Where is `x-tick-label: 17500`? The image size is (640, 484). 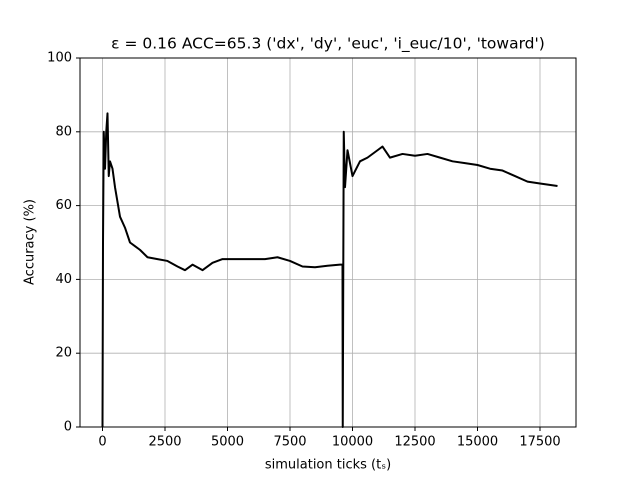 x-tick-label: 17500 is located at coordinates (539, 442).